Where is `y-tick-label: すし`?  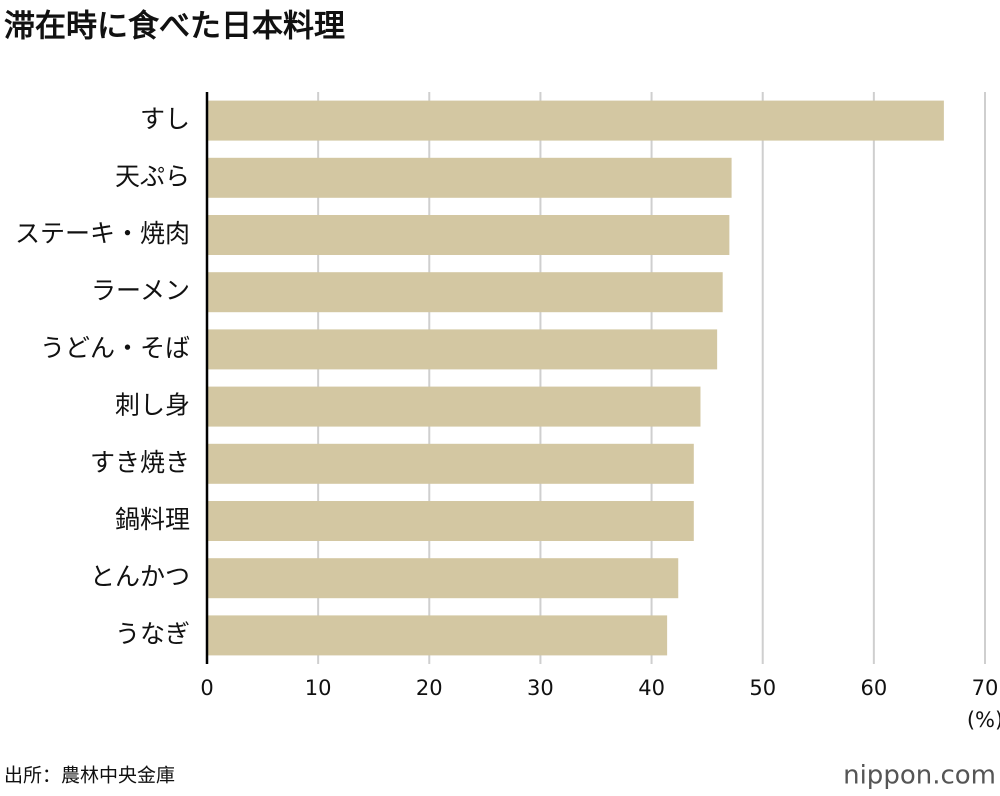 y-tick-label: すし is located at coordinates (165, 119).